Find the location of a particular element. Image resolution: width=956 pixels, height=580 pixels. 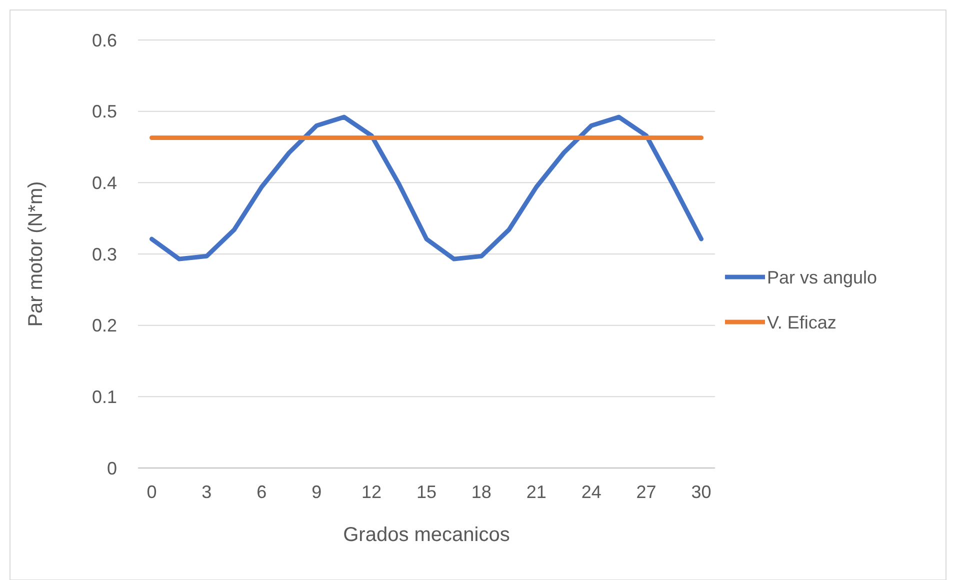

y-tick-label: 0.5 is located at coordinates (104, 112).